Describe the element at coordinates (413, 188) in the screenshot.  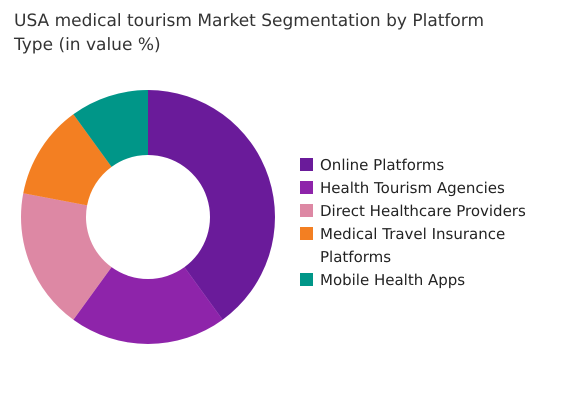
I see `legend-label: Health Tourism Agencies` at that location.